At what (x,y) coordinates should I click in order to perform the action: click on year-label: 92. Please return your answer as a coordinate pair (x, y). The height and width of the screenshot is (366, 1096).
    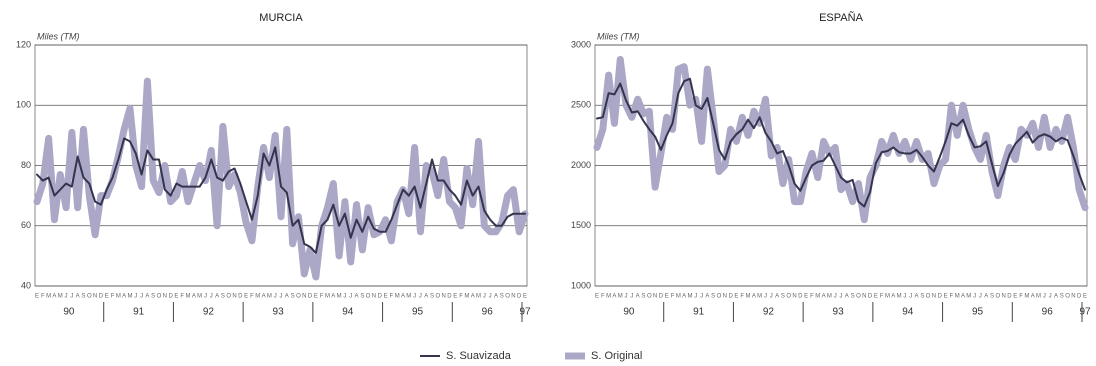
    Looking at the image, I should click on (769, 312).